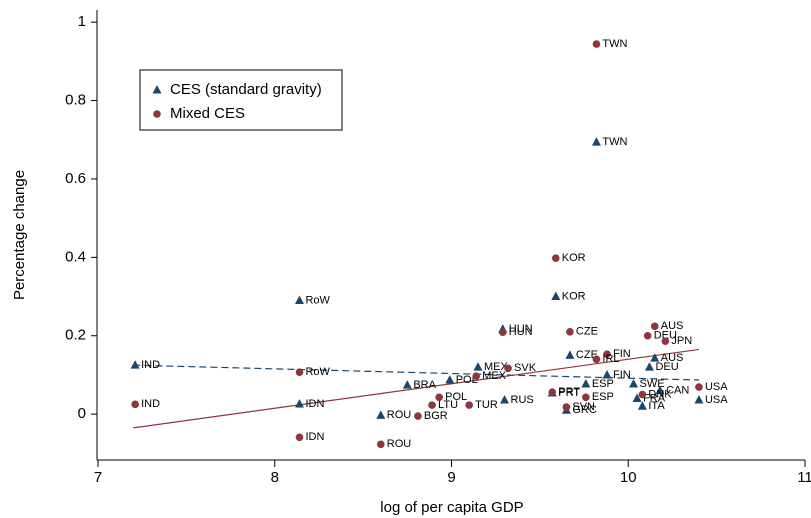  Describe the element at coordinates (656, 406) in the screenshot. I see `point-label: ITA` at that location.